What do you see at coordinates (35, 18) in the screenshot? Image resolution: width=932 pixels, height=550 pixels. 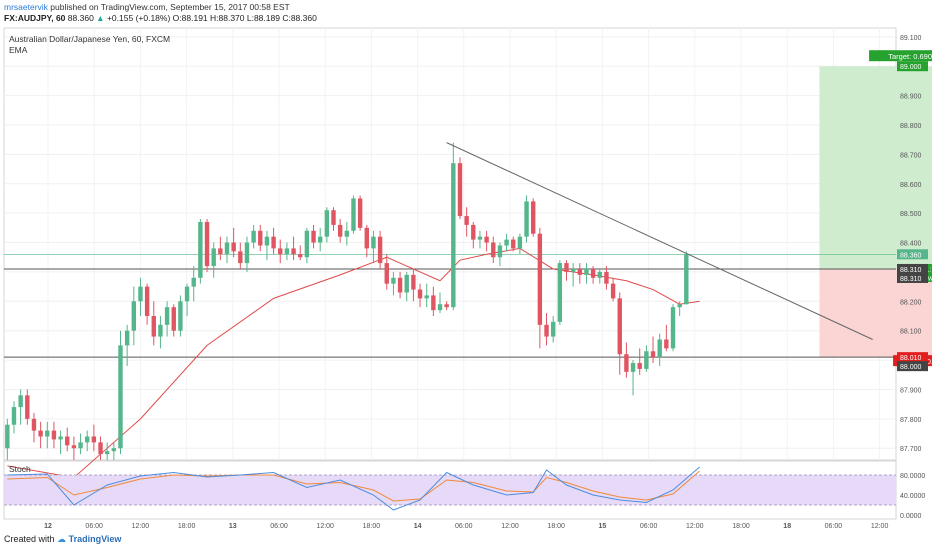 I see `symbol: FX:AUDJPY, 60` at bounding box center [35, 18].